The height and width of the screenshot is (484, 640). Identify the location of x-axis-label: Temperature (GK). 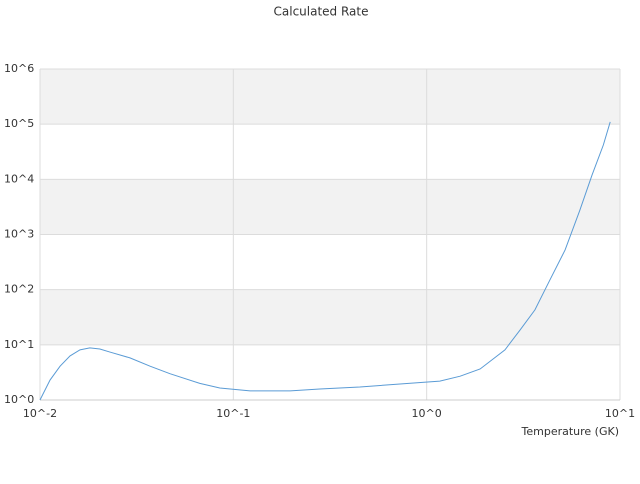
(570, 431).